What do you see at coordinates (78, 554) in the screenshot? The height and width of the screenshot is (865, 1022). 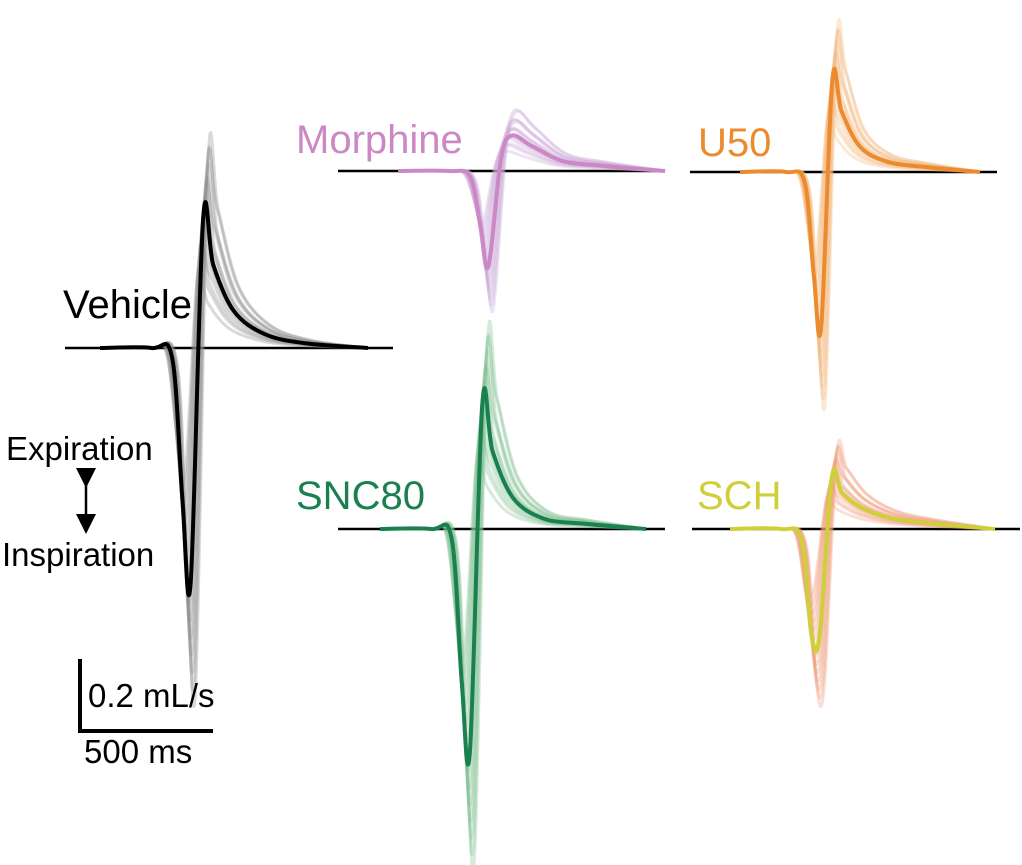 I see `inspiration-label: Inspiration` at bounding box center [78, 554].